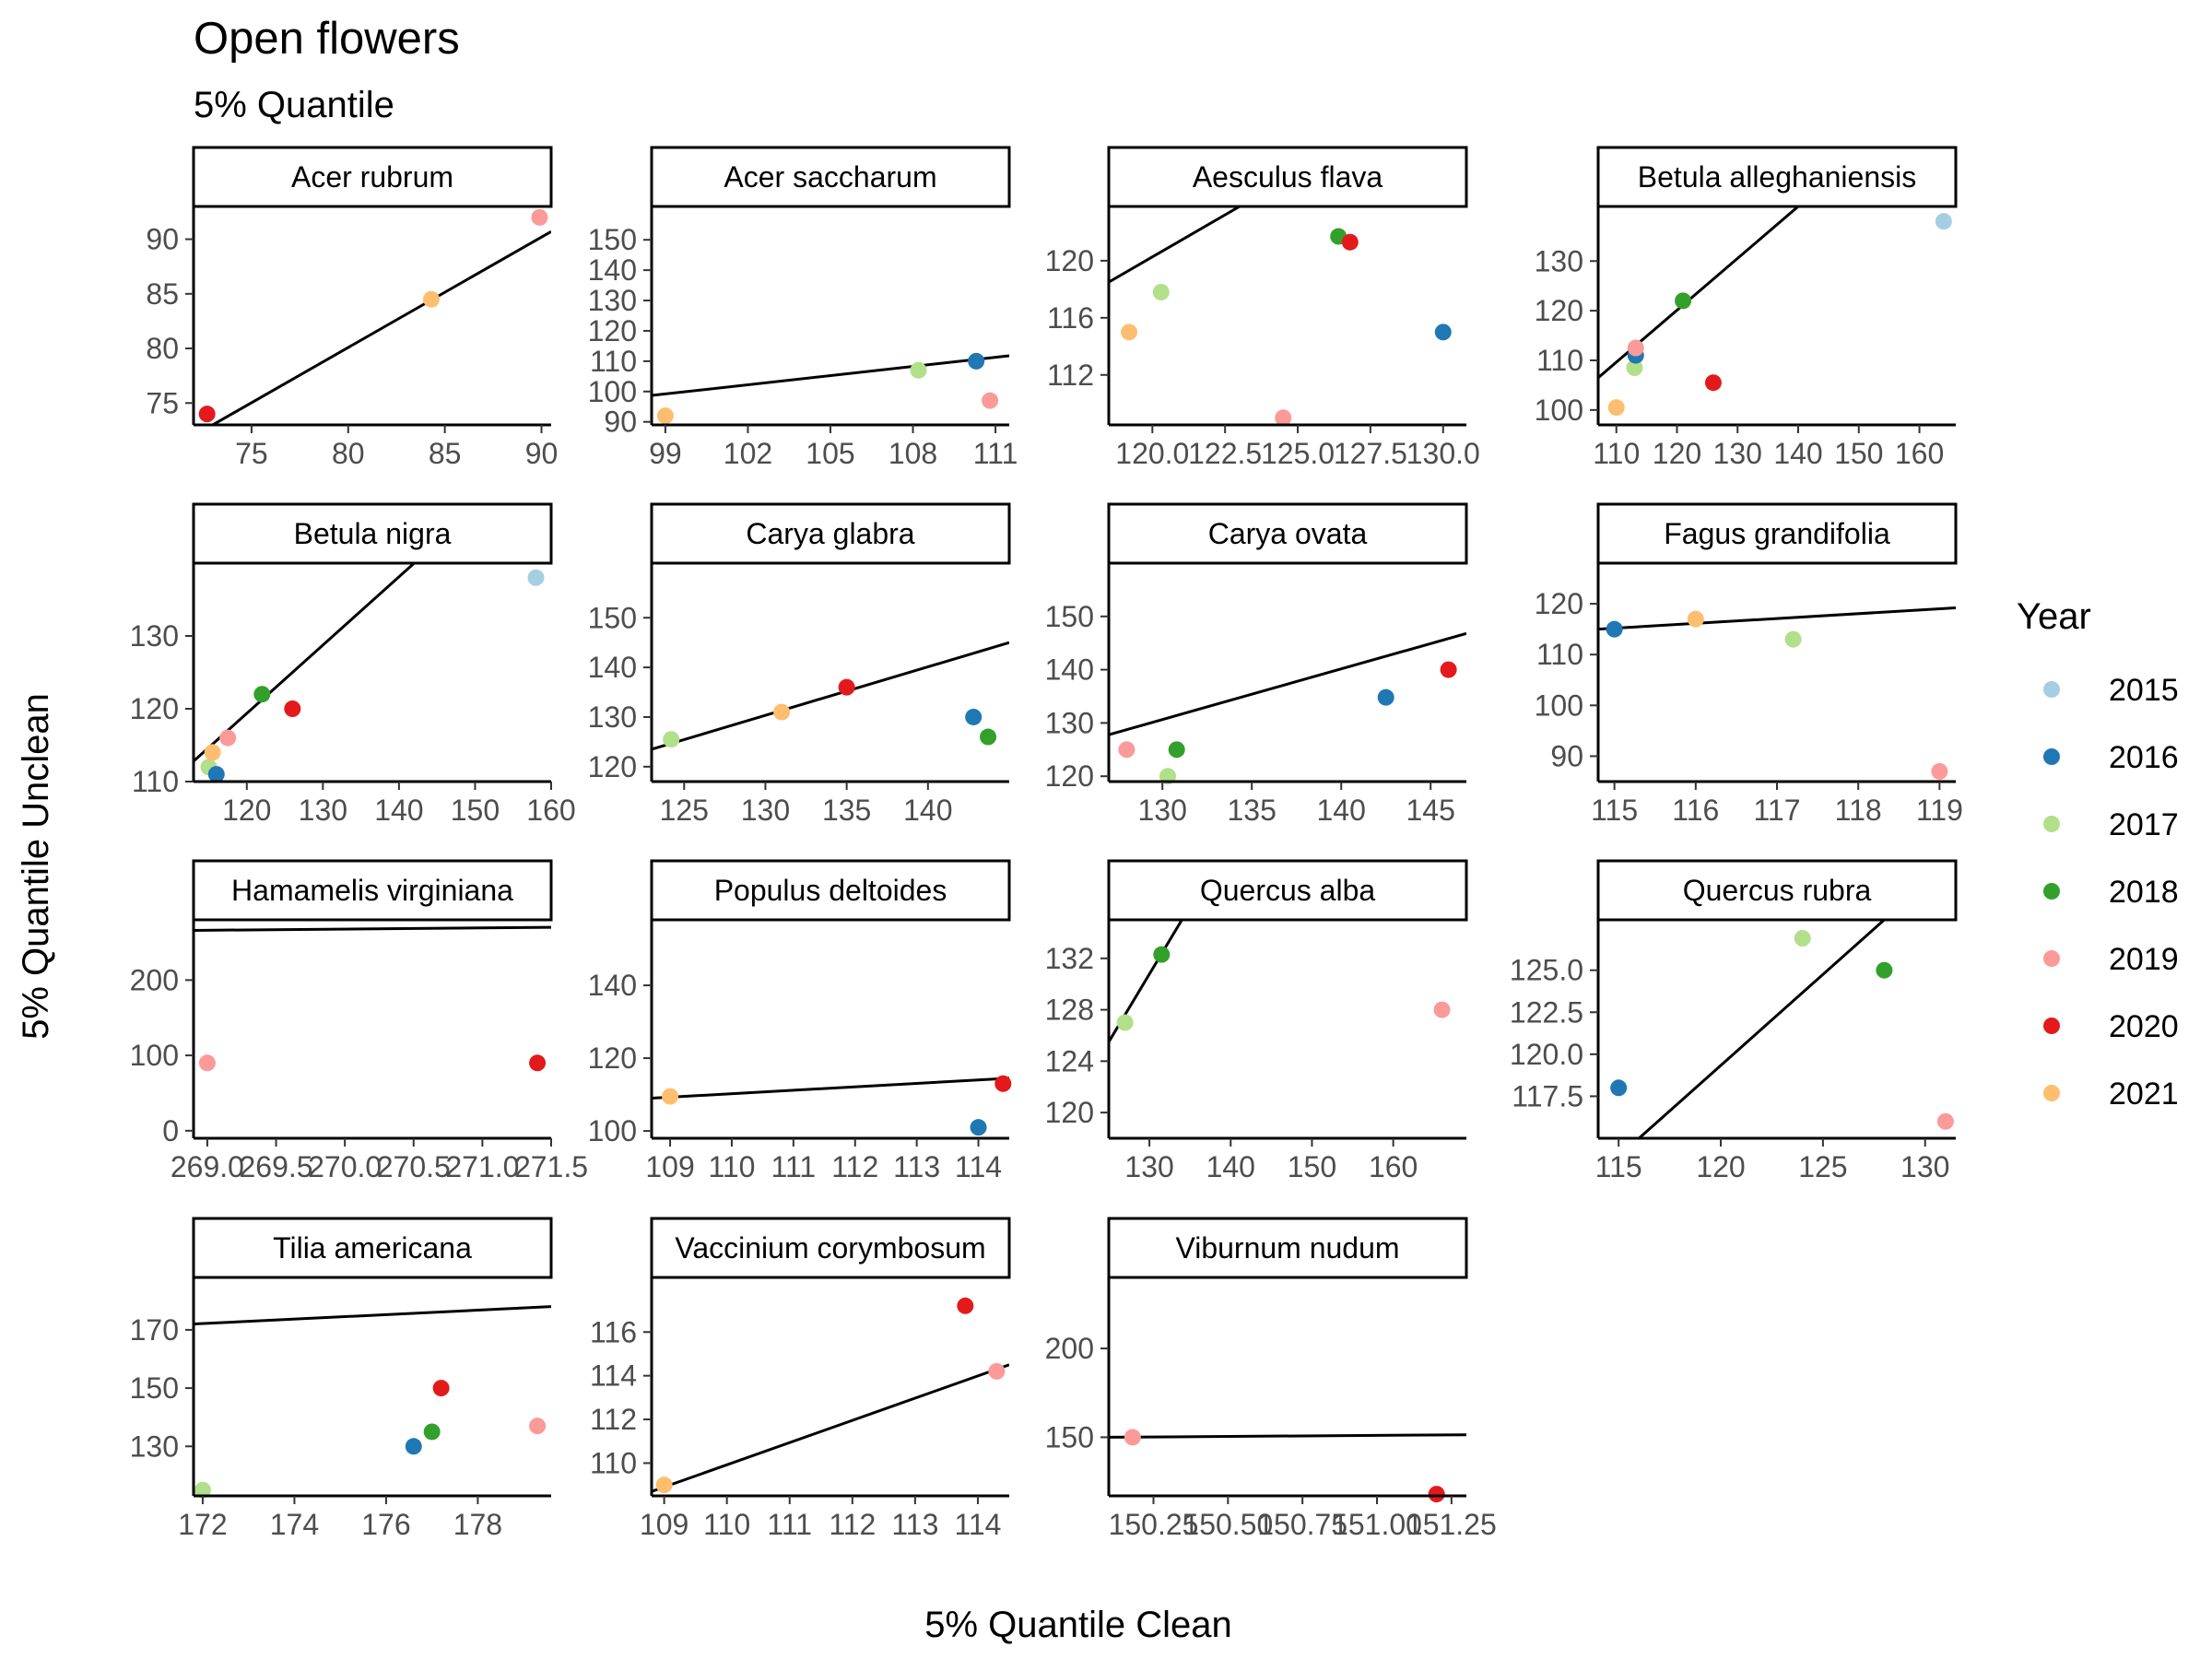 The height and width of the screenshot is (1659, 2212). Describe the element at coordinates (1430, 810) in the screenshot. I see `x-tick-label: 145` at that location.